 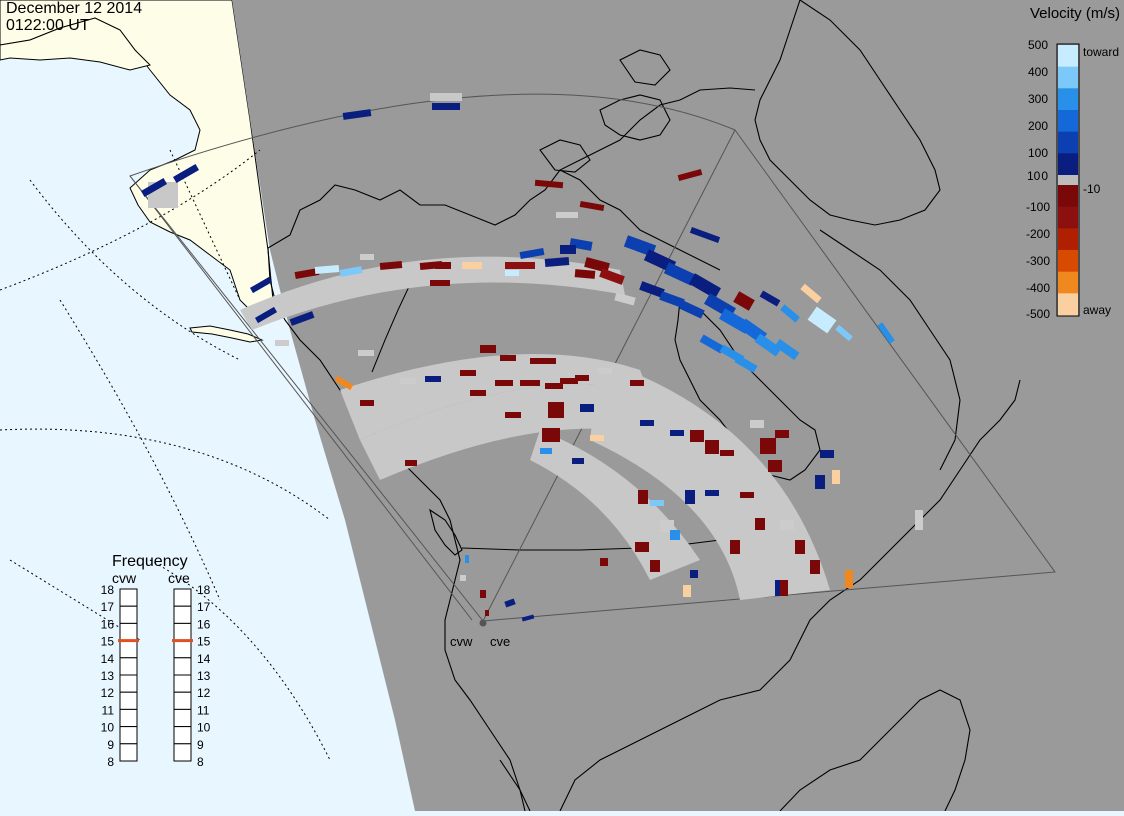 What do you see at coordinates (1038, 72) in the screenshot?
I see `colorbar-tick-positive: 400` at bounding box center [1038, 72].